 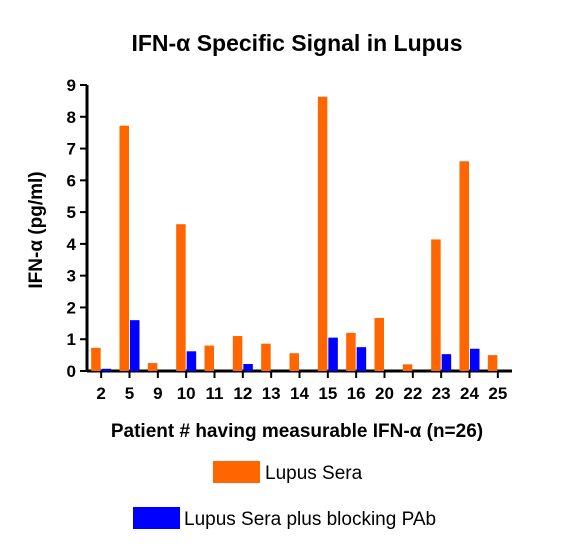 What do you see at coordinates (71, 307) in the screenshot?
I see `y-tick-label: 2` at bounding box center [71, 307].